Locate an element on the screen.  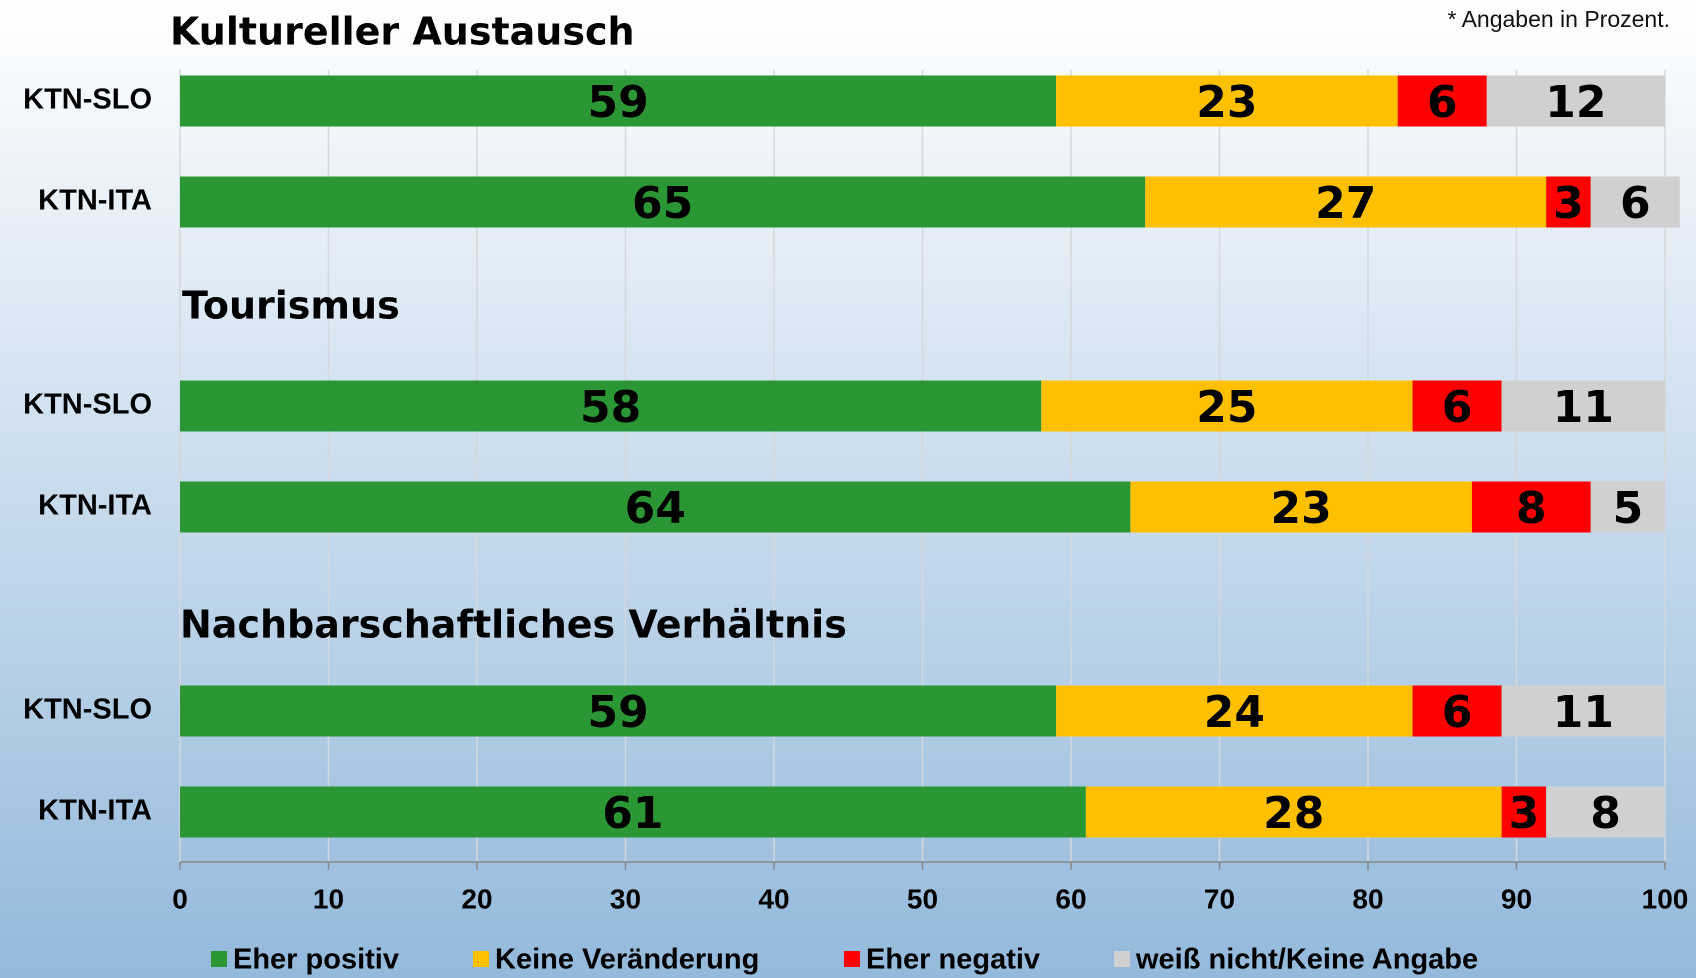
data-label: 65 is located at coordinates (662, 203).